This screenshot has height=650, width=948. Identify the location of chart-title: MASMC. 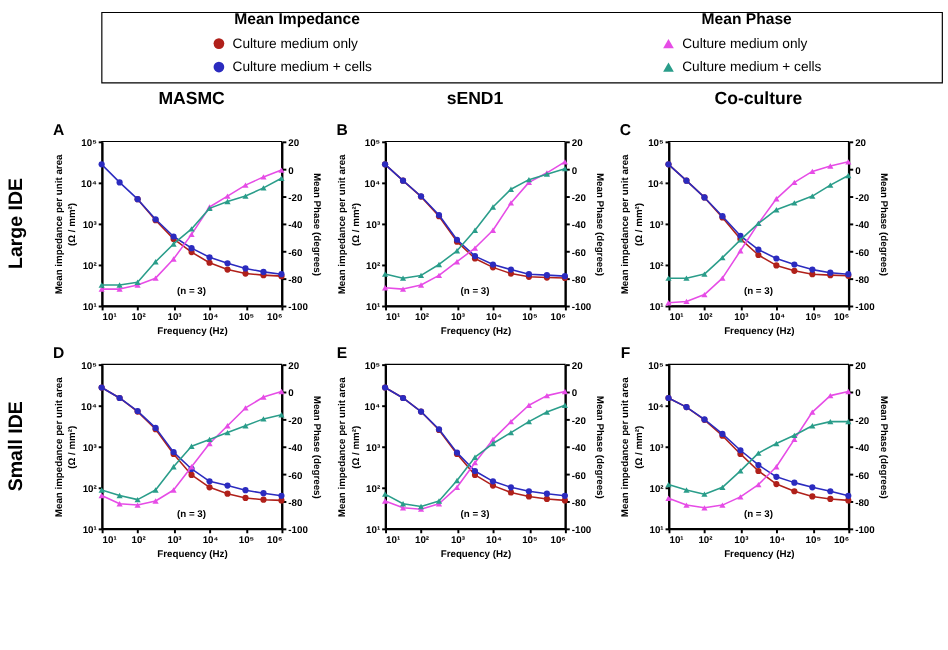
(192, 98).